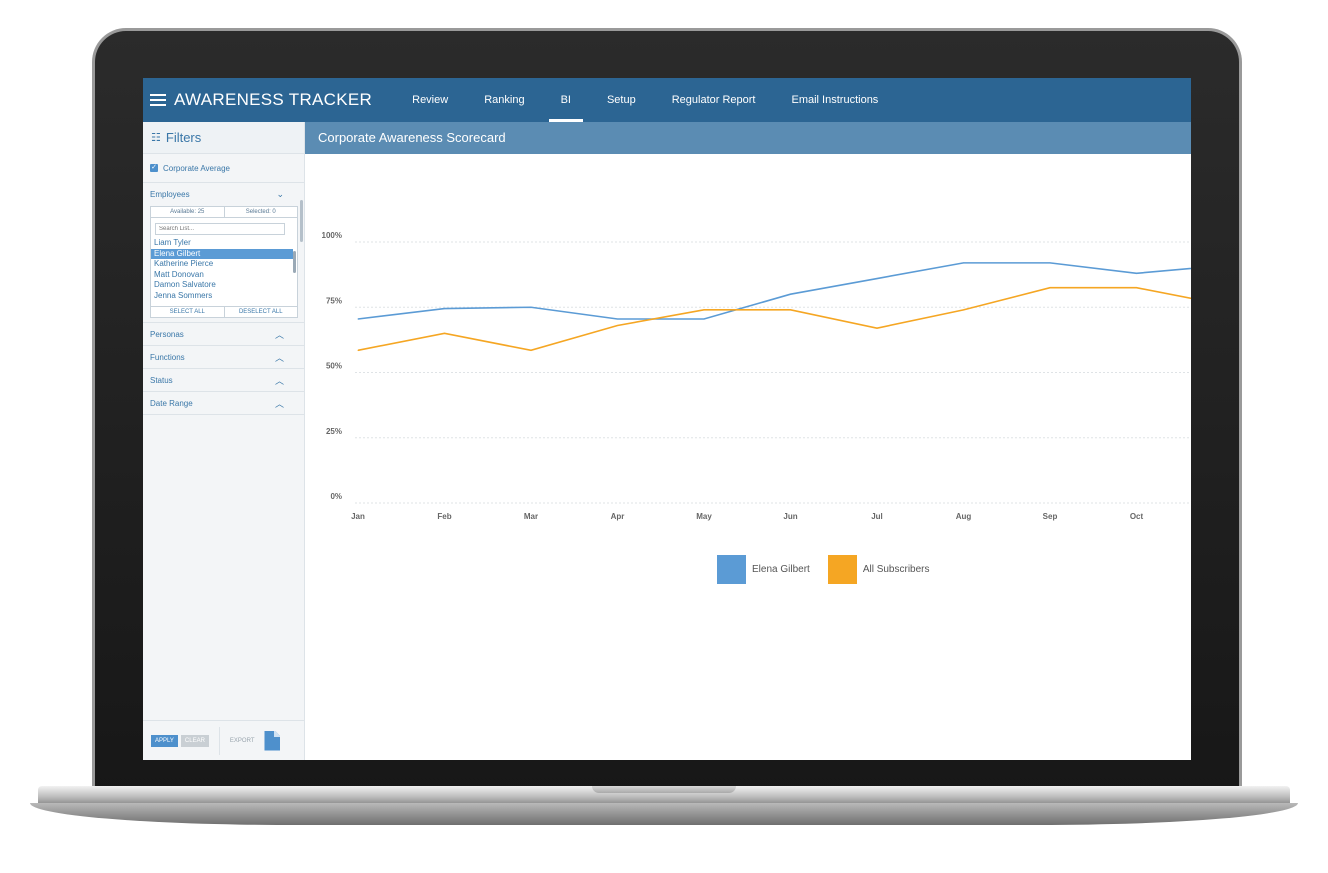 The height and width of the screenshot is (873, 1328). Describe the element at coordinates (242, 740) in the screenshot. I see `export-label: EXPORT` at that location.